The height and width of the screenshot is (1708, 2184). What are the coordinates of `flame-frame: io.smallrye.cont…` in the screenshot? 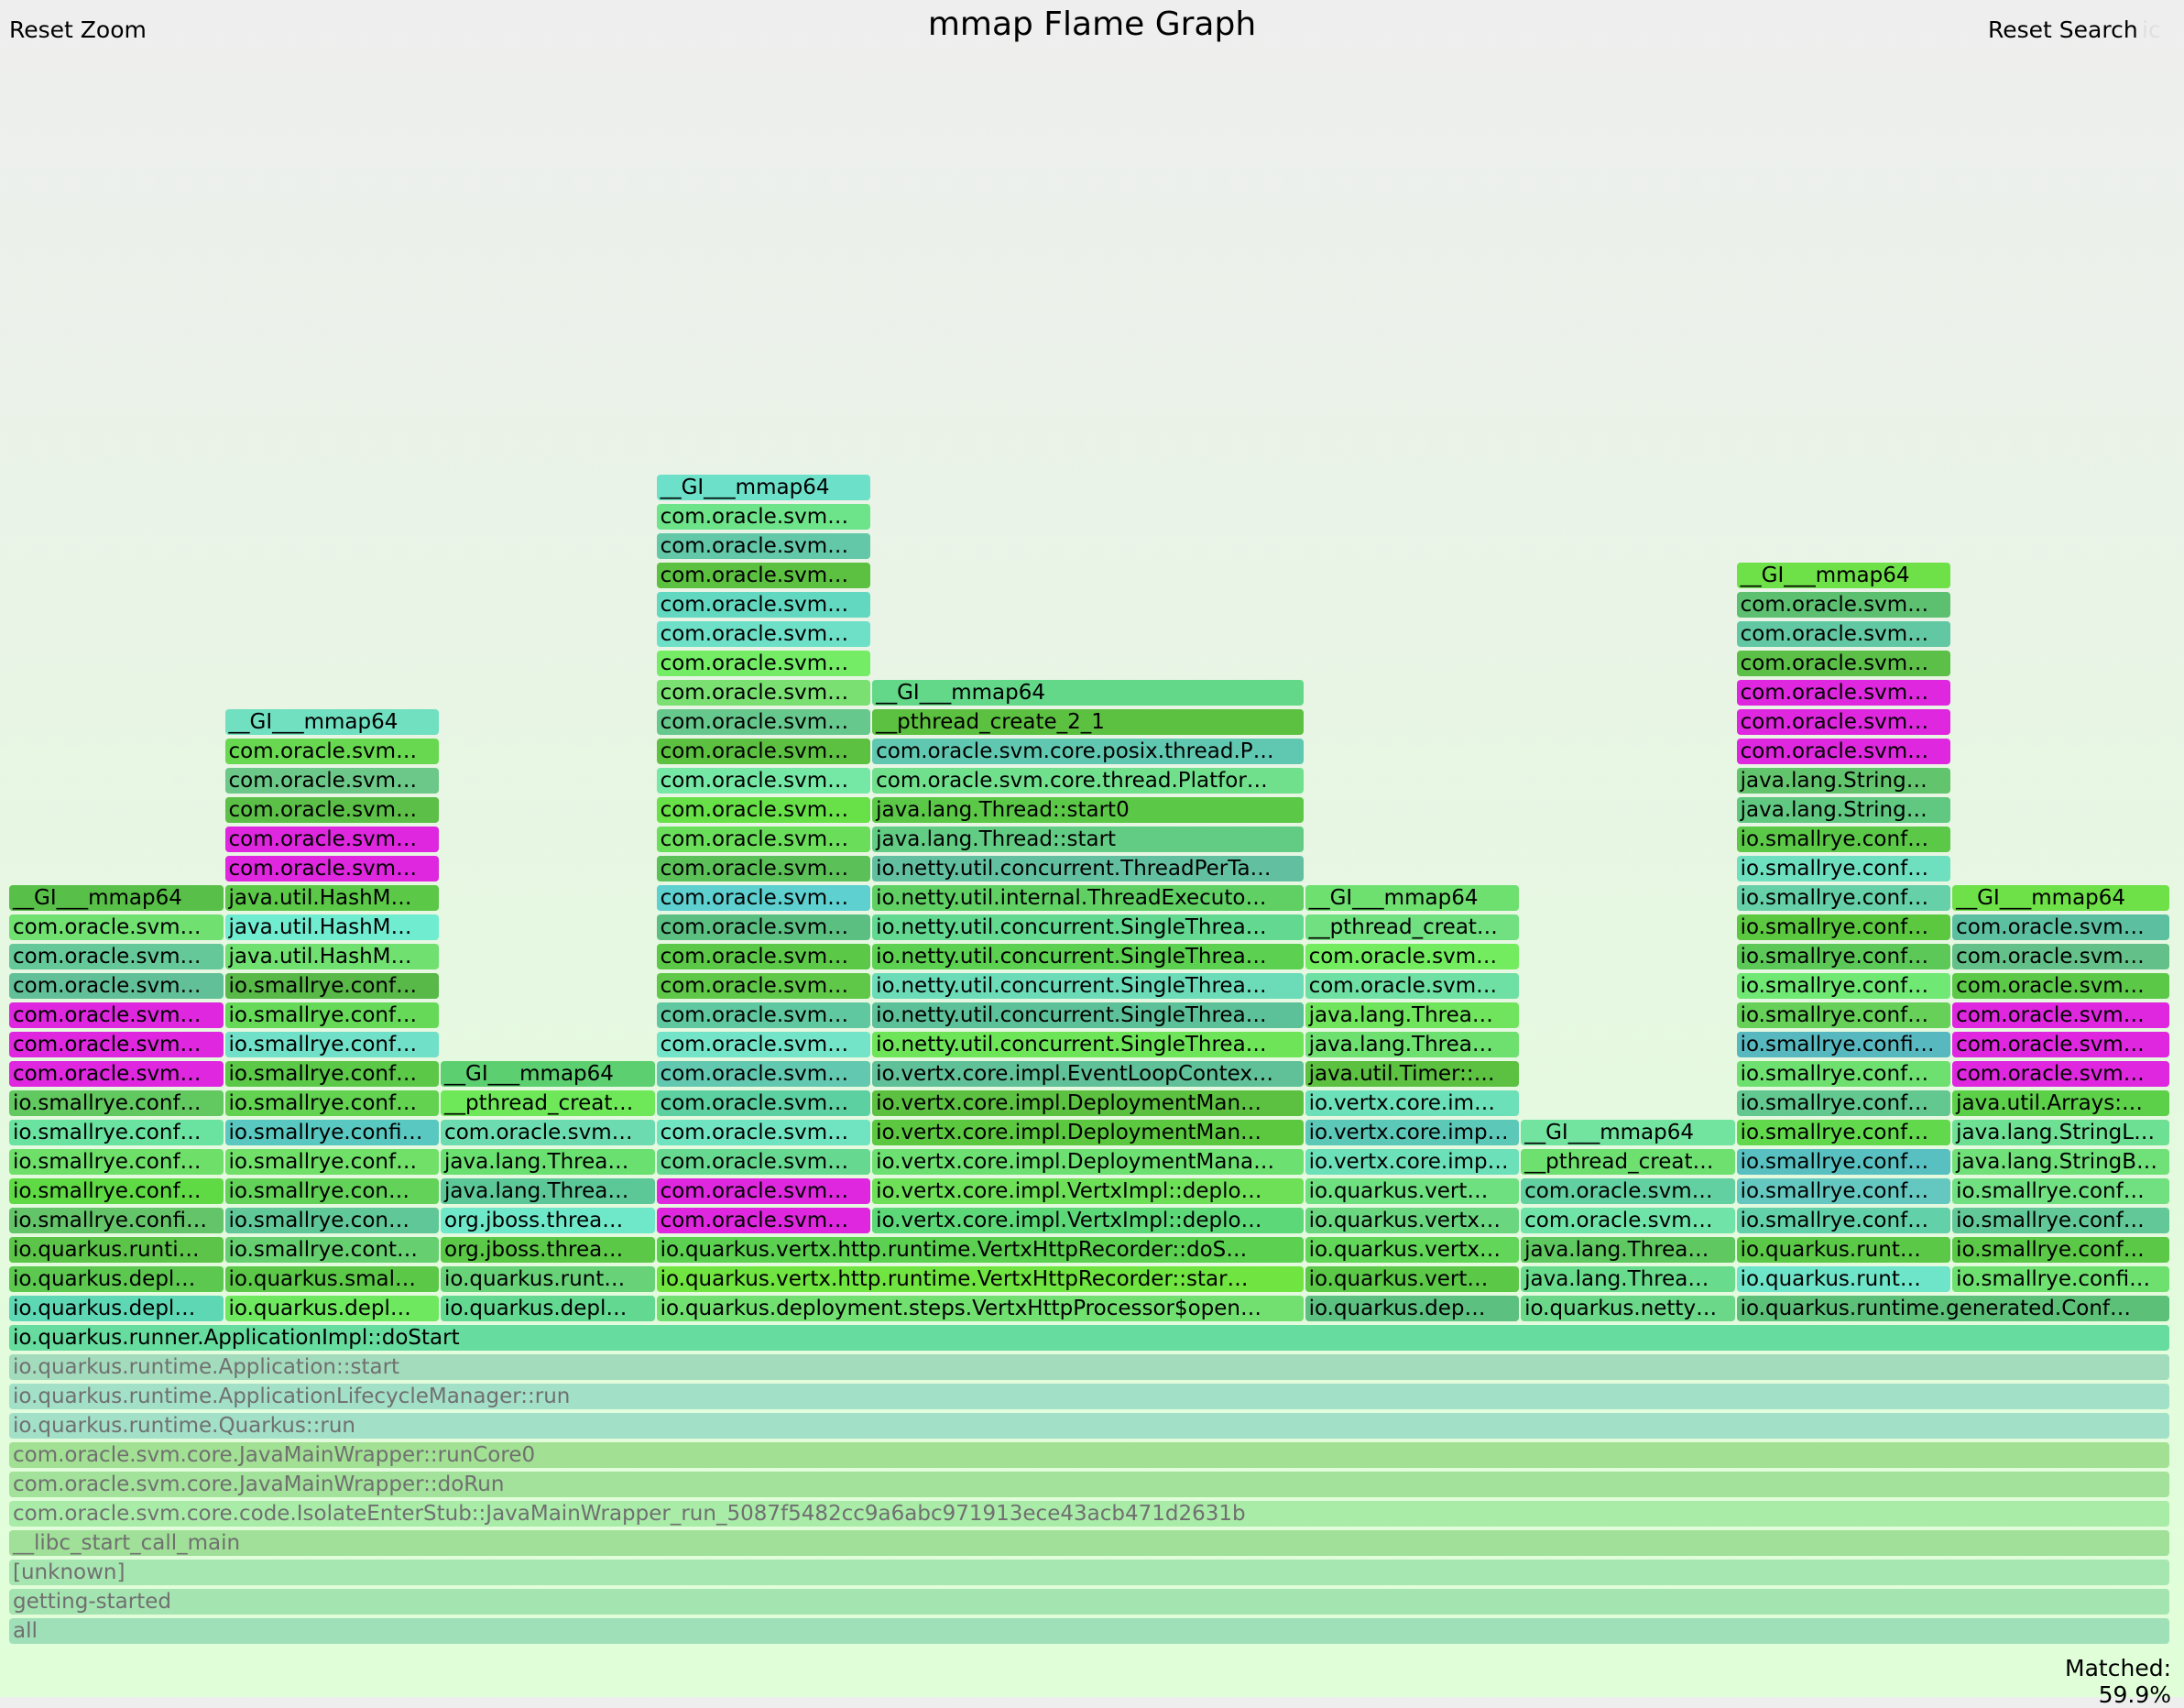 It's located at (332, 1250).